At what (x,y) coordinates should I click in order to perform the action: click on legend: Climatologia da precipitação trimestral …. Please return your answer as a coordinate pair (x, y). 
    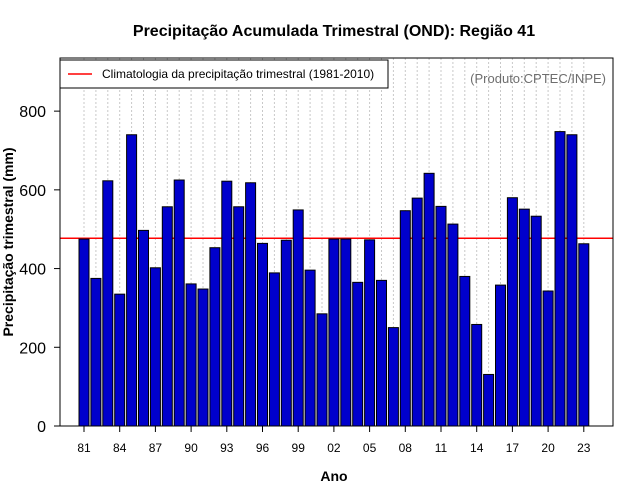
    Looking at the image, I should click on (224, 74).